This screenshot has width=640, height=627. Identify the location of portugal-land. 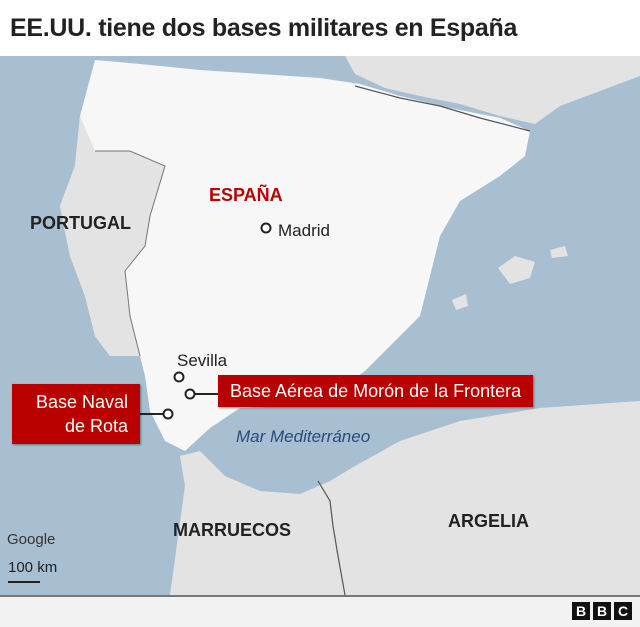
(112, 236).